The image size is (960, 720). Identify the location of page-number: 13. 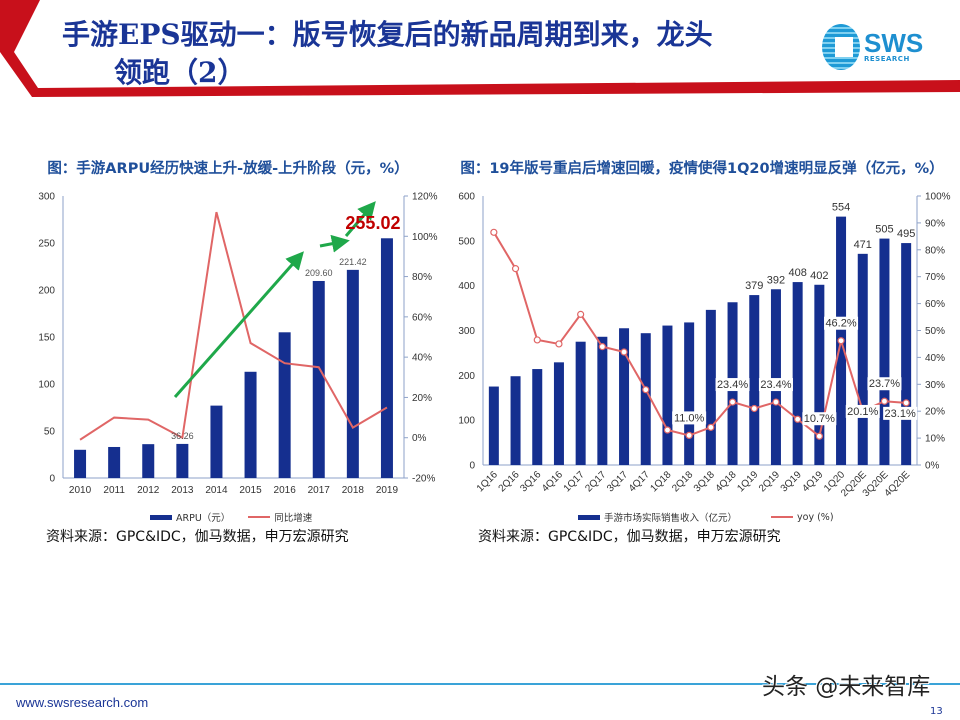
(936, 711).